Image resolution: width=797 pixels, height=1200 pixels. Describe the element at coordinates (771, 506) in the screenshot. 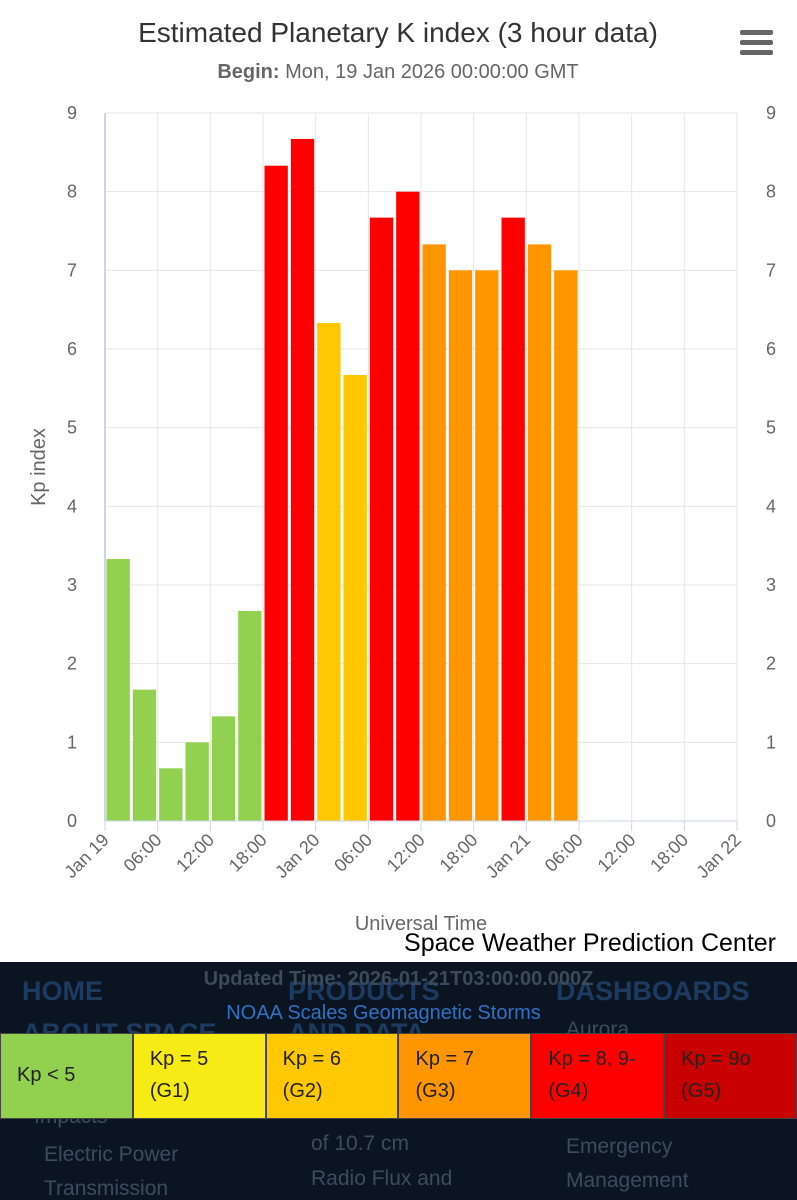

I see `y-tick-label-right: 4` at that location.